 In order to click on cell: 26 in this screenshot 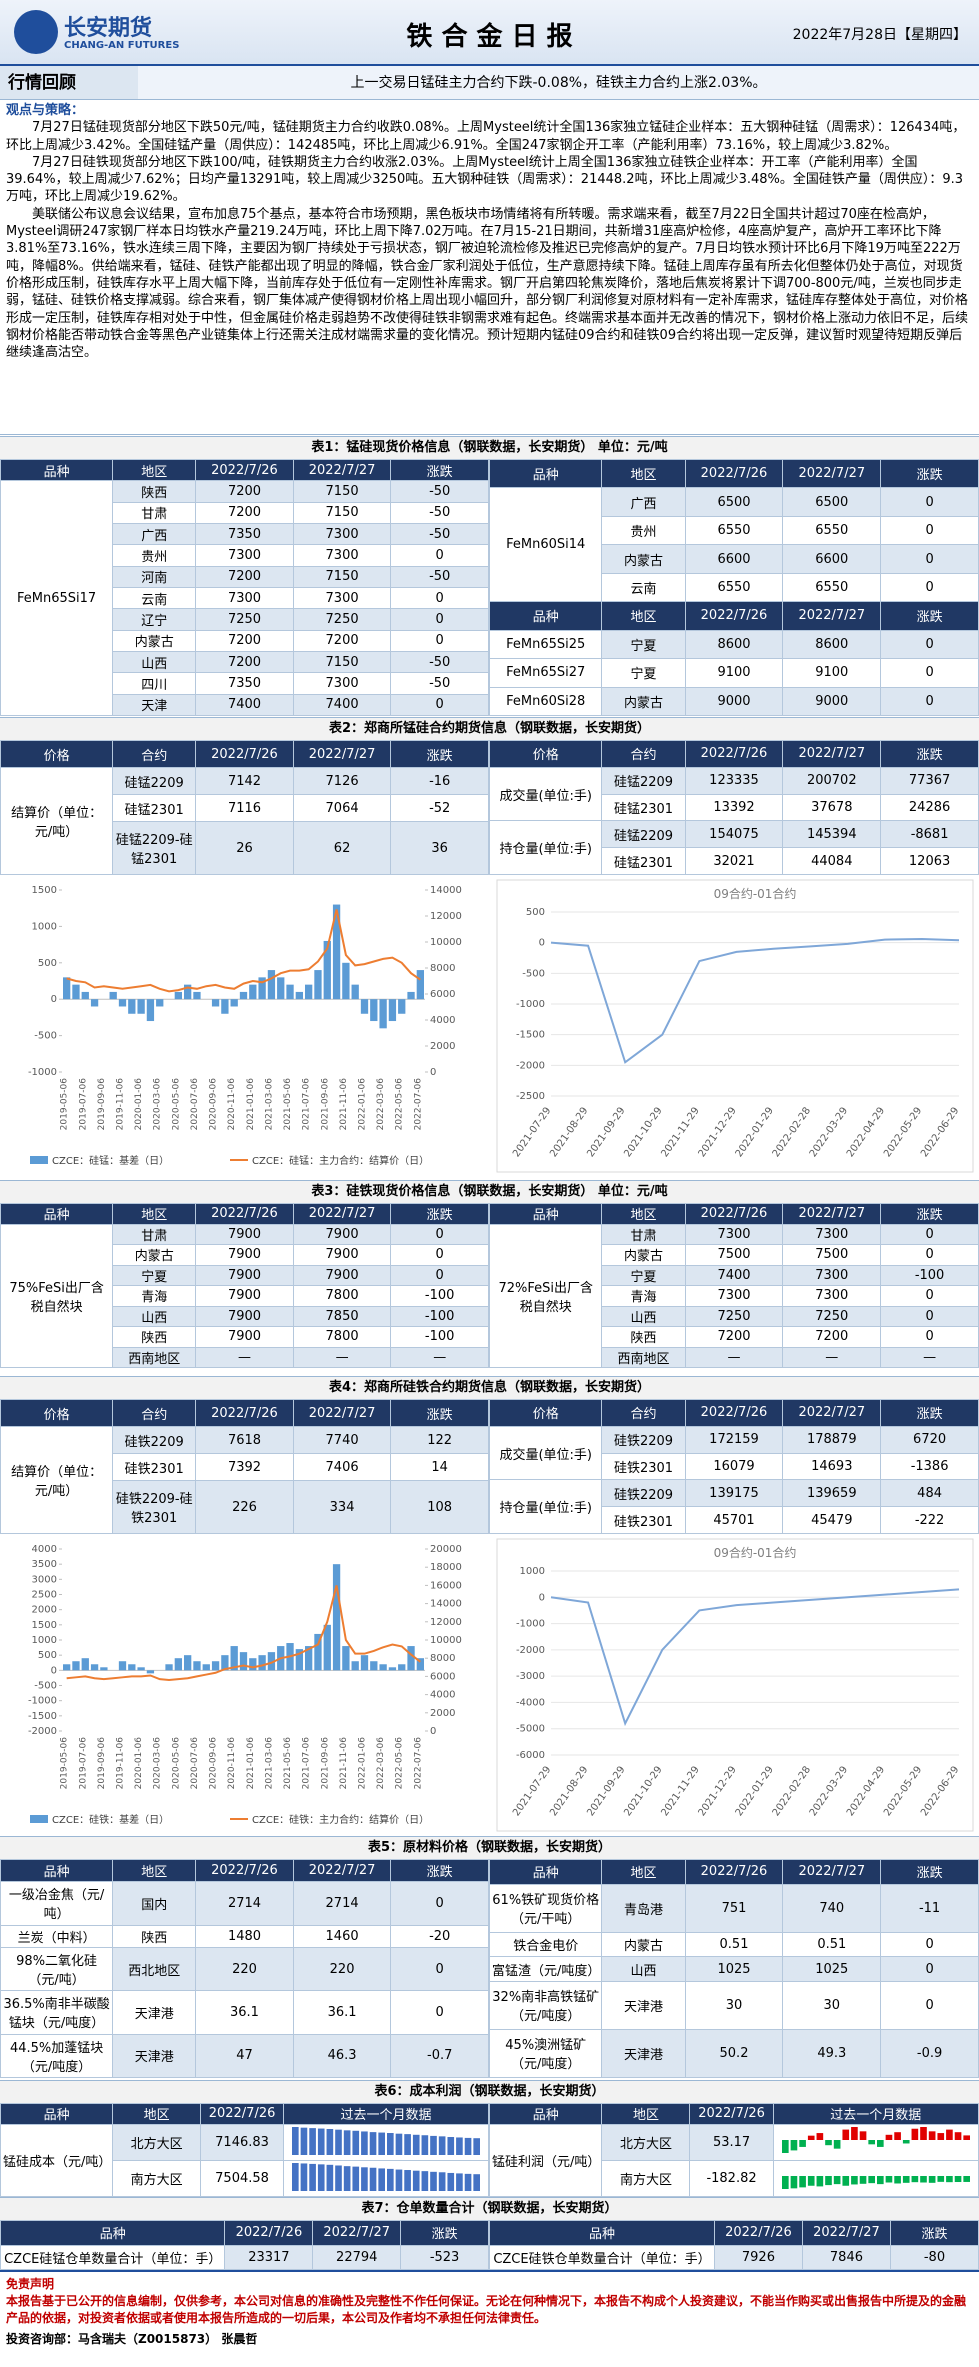, I will do `click(244, 848)`.